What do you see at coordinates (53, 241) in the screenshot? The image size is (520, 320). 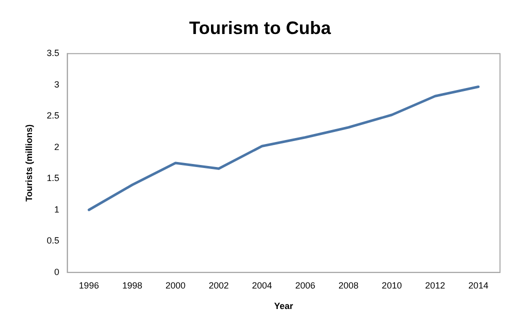 I see `y-tick-label: 0.5` at bounding box center [53, 241].